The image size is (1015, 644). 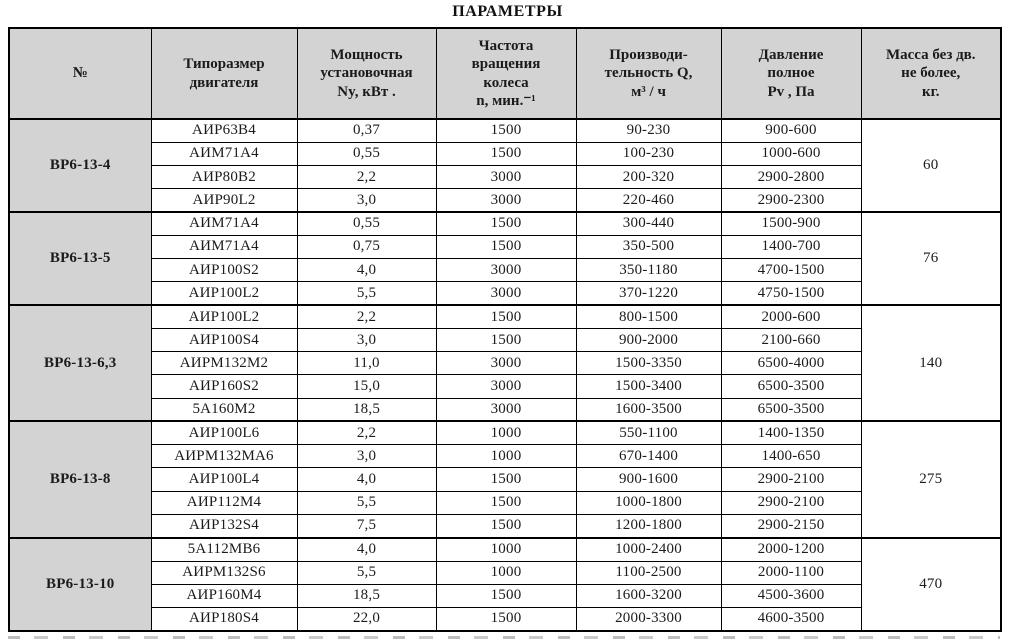 What do you see at coordinates (505, 409) in the screenshot?
I see `table-row: 5А160М2 18,5 3000 1600-3500 6500-3500` at bounding box center [505, 409].